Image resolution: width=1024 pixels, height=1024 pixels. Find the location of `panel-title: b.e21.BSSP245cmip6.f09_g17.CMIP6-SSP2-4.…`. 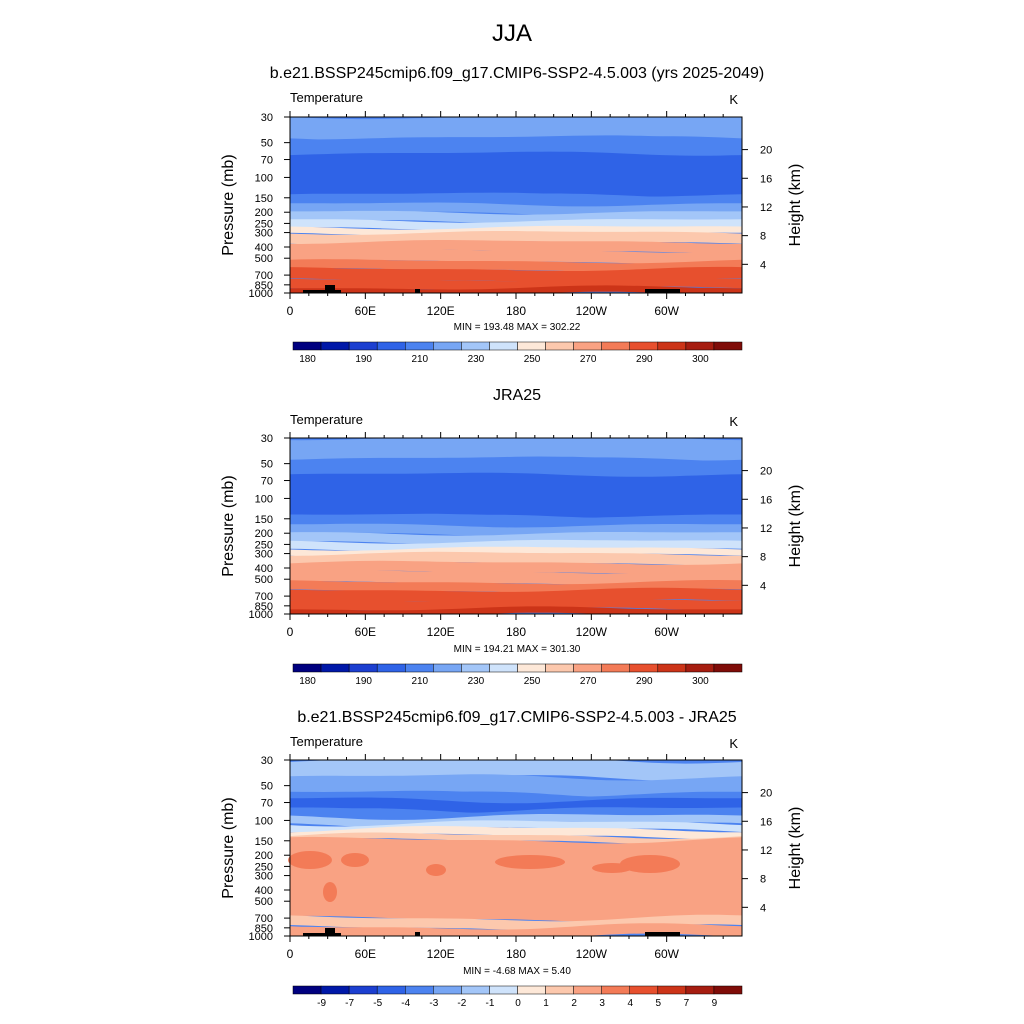

panel-title: b.e21.BSSP245cmip6.f09_g17.CMIP6-SSP2-4.… is located at coordinates (517, 73).